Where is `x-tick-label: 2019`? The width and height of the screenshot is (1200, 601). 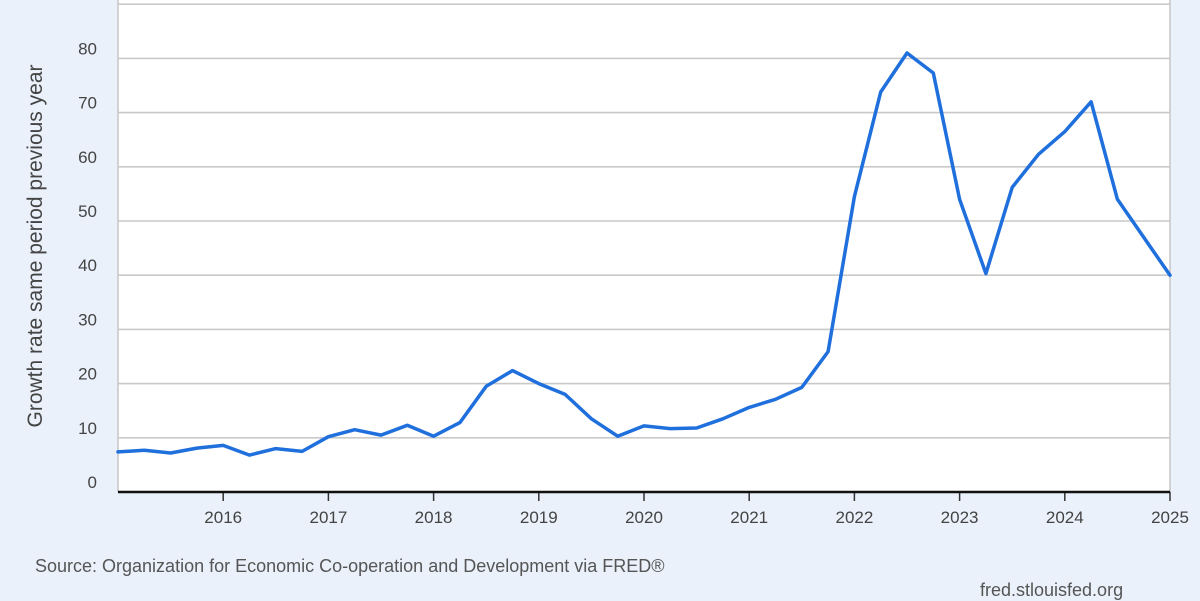 x-tick-label: 2019 is located at coordinates (539, 517).